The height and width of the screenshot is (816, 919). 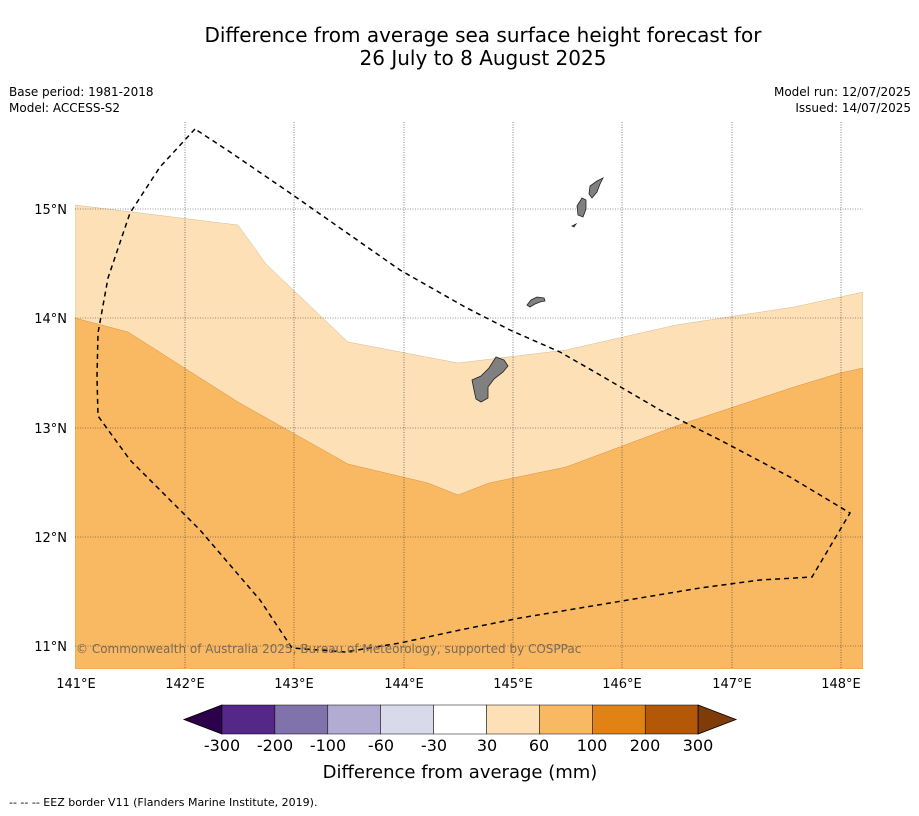 I want to click on lat-axis-labels: 11°N 12°N 13°N 14°N 15°N, so click(x=50, y=429).